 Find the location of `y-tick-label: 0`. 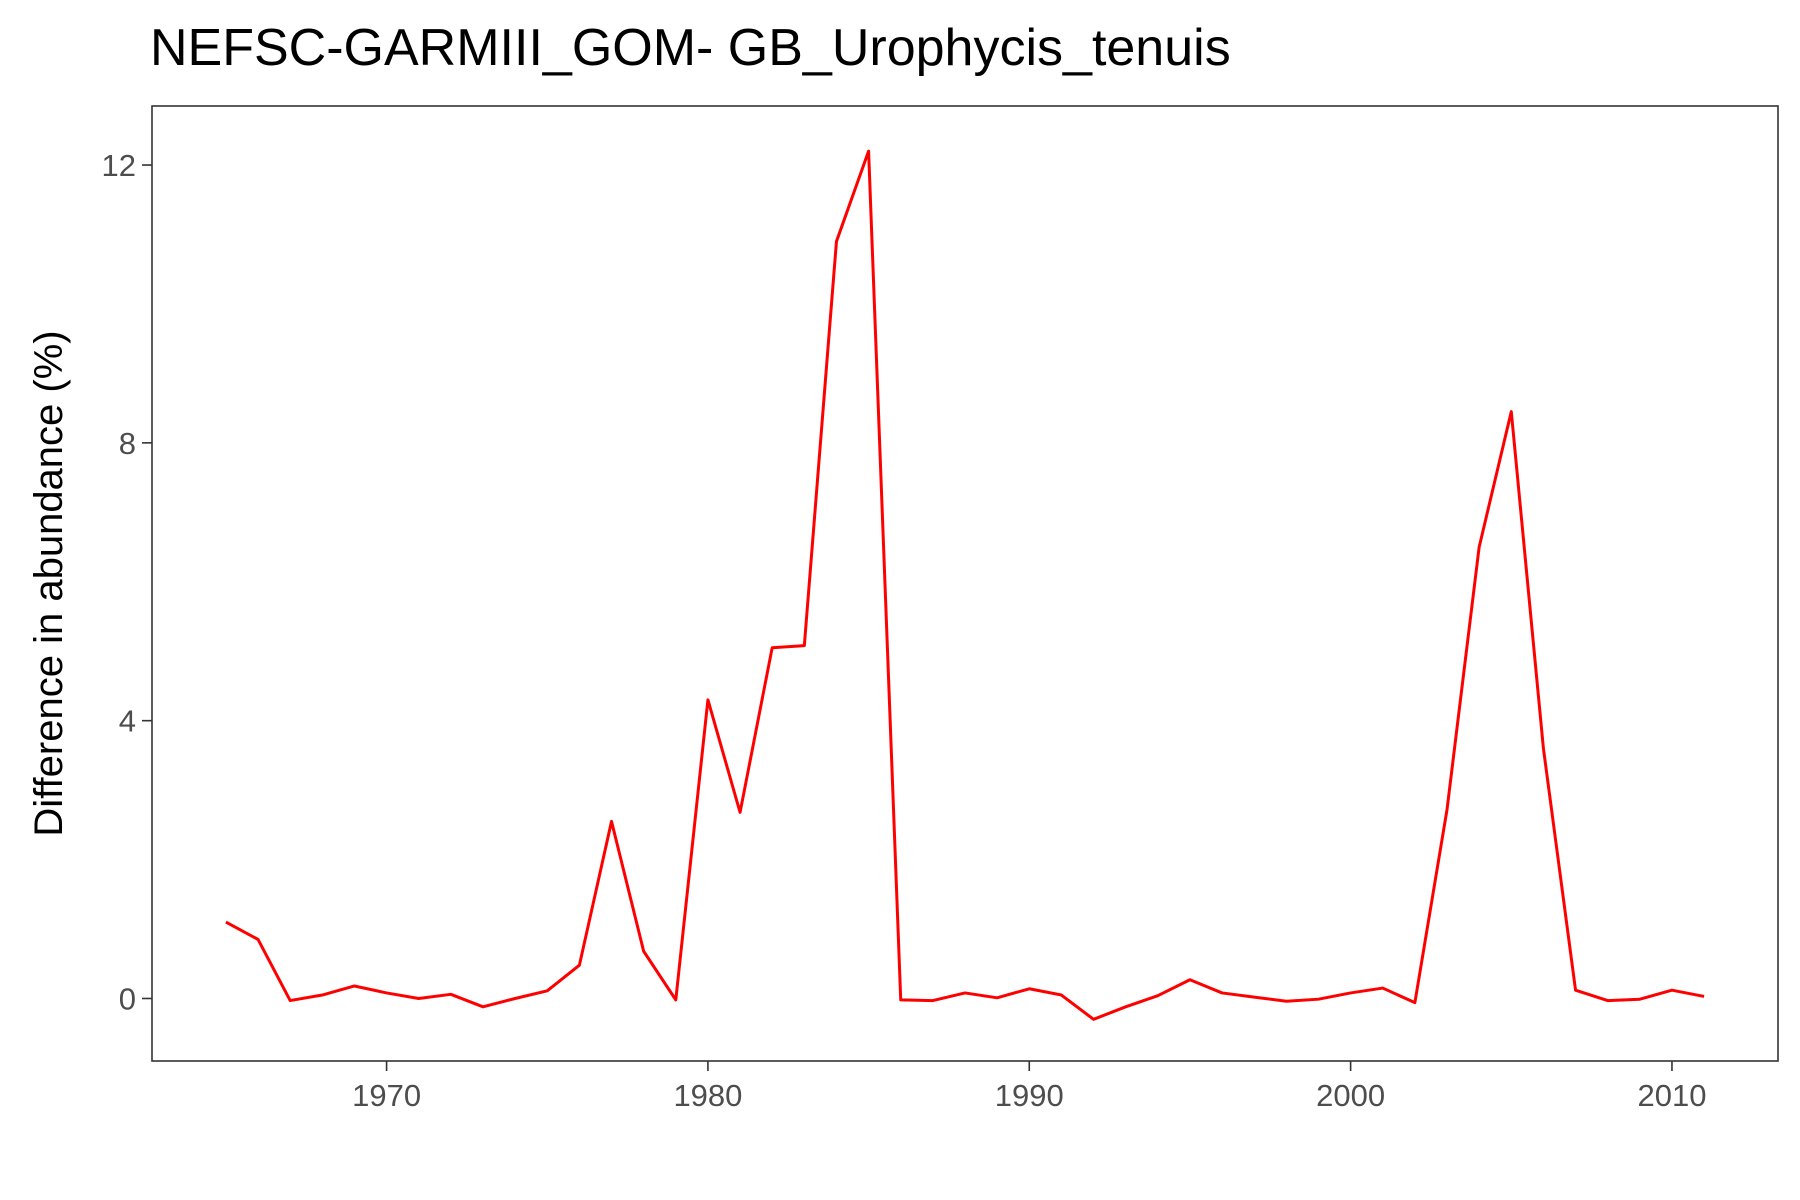

y-tick-label: 0 is located at coordinates (127, 998).